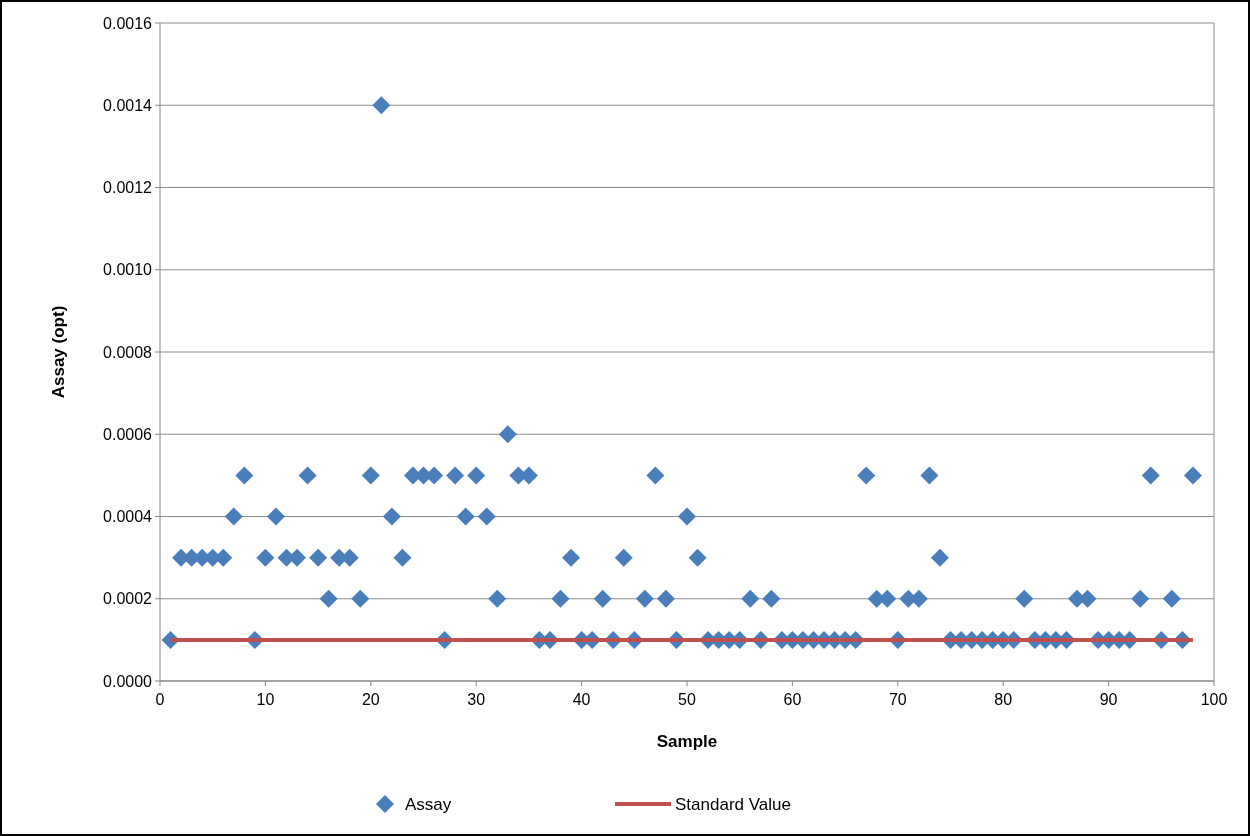 The height and width of the screenshot is (836, 1250). I want to click on x-tick-label: 80, so click(1003, 699).